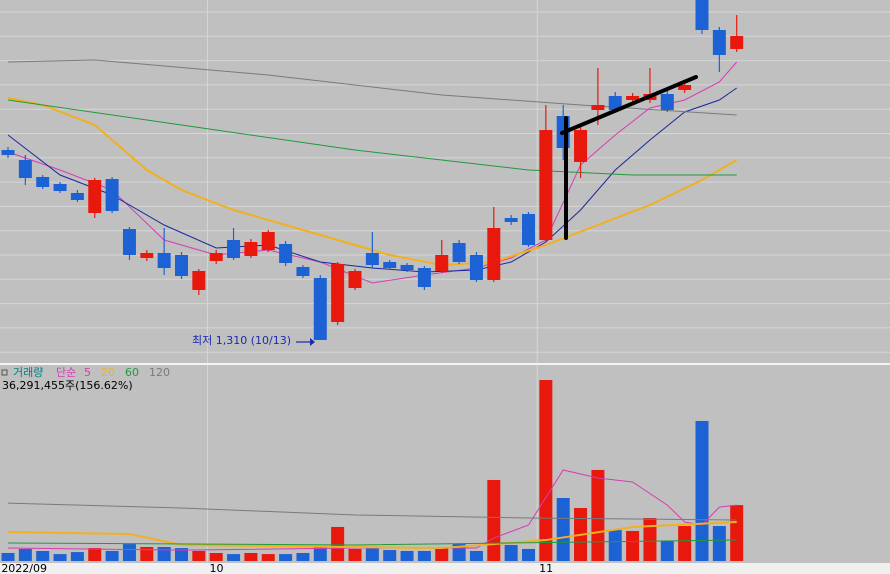  I want to click on volume-info: 36,291,455주(156.62%), so click(67, 385).